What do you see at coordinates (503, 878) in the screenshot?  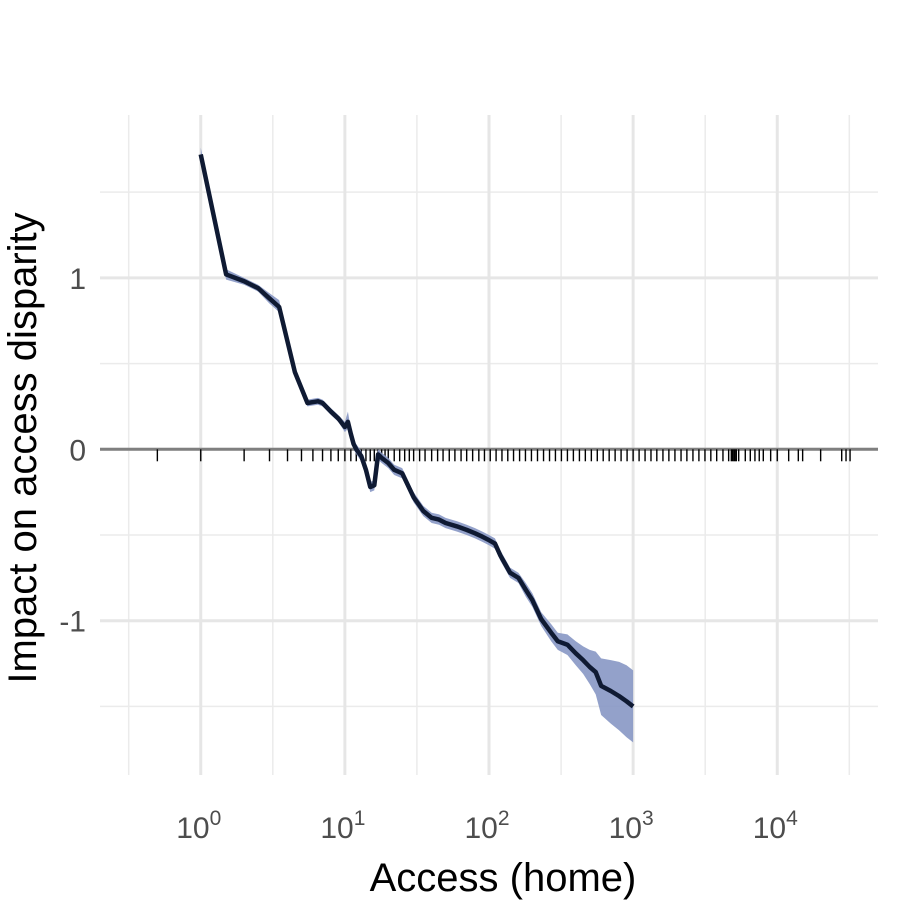 I see `x-axis-title: Access (home)` at bounding box center [503, 878].